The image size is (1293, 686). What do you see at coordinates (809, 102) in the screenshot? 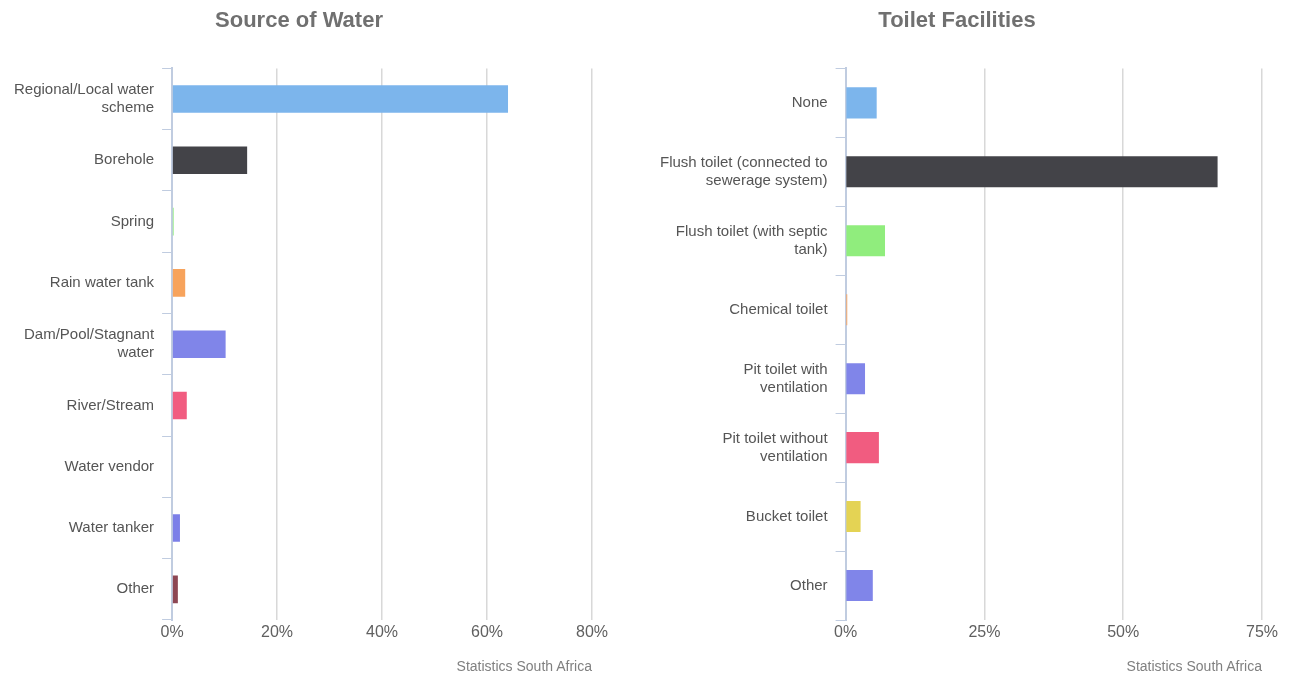
I see `y-tick-label: None` at bounding box center [809, 102].